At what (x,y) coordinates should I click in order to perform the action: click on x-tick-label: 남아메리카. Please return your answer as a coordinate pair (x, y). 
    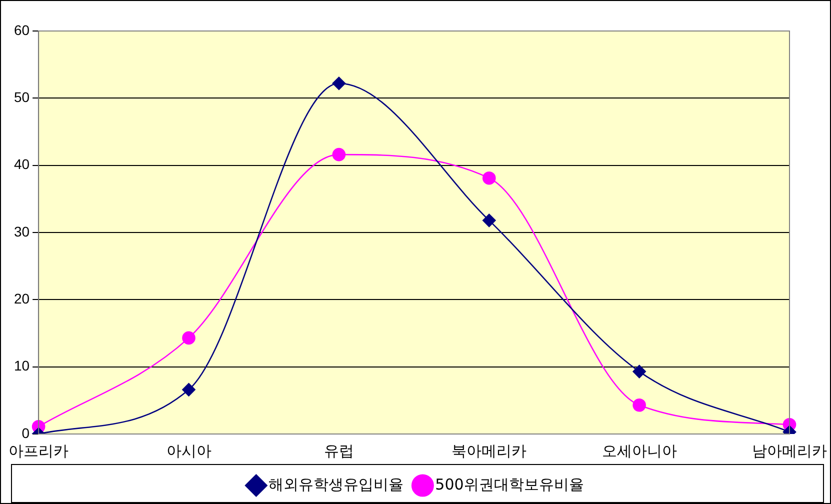
    Looking at the image, I should click on (789, 451).